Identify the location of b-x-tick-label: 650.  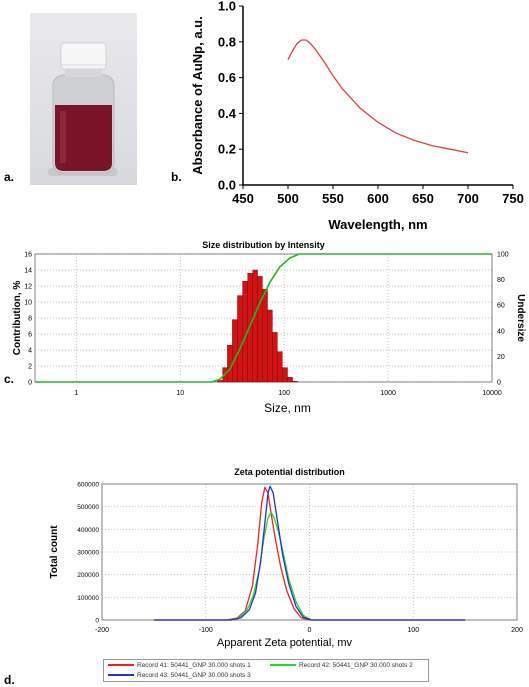
(423, 198).